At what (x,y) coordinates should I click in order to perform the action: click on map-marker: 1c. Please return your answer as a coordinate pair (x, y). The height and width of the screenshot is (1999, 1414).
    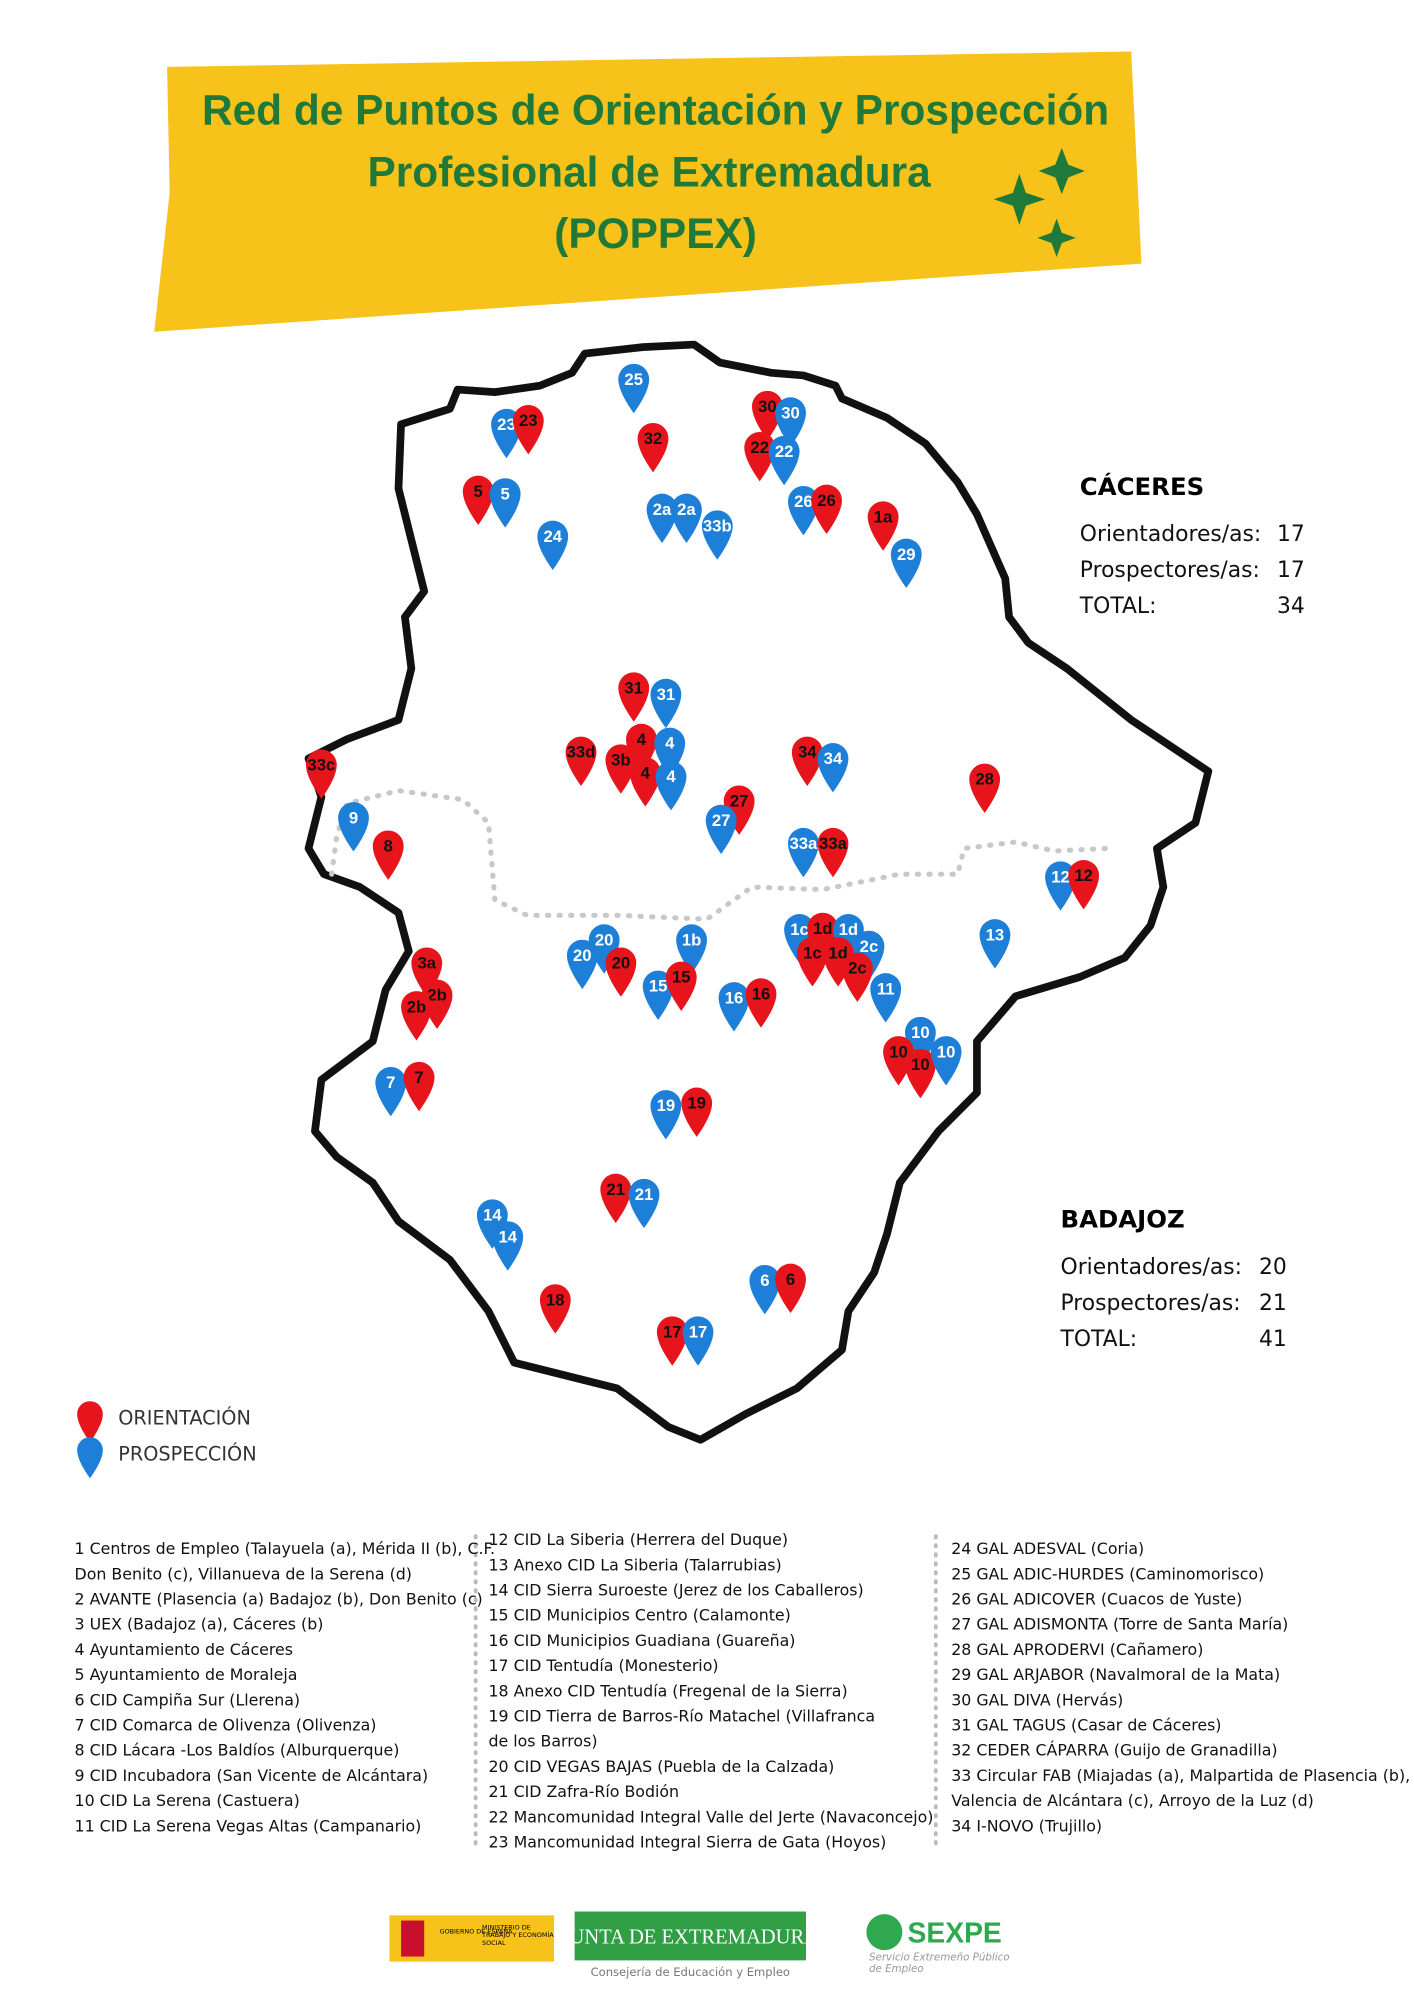
    Looking at the image, I should click on (812, 962).